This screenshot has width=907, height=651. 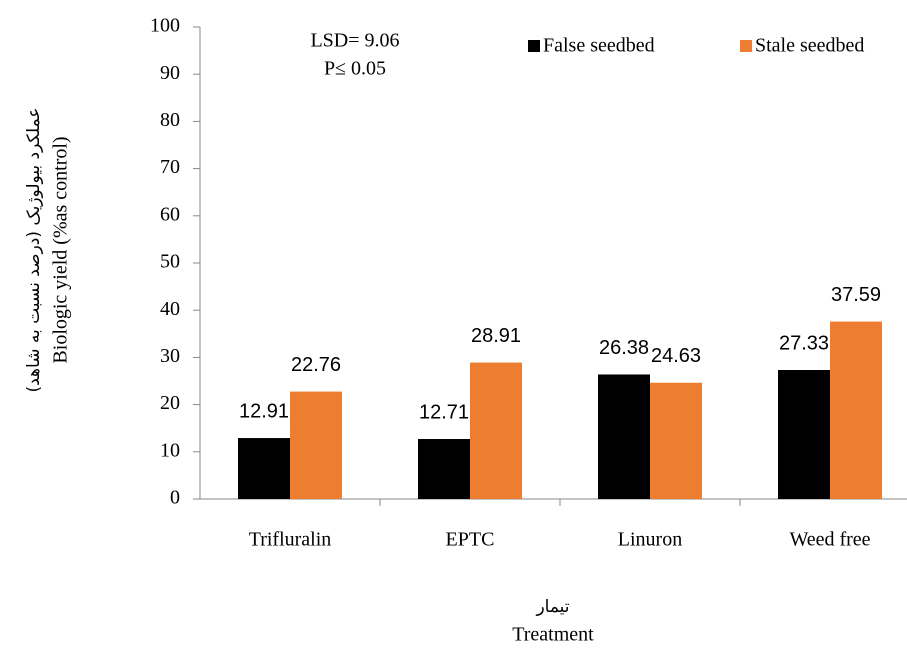 What do you see at coordinates (290, 540) in the screenshot?
I see `x-tick-label: Trifluralin` at bounding box center [290, 540].